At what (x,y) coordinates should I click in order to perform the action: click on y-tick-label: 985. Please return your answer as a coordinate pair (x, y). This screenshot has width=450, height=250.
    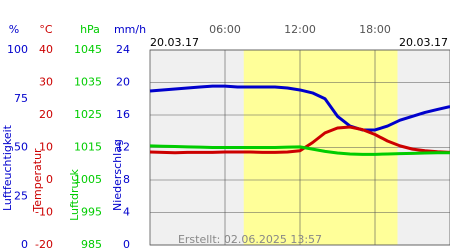
    Looking at the image, I should click on (91, 244).